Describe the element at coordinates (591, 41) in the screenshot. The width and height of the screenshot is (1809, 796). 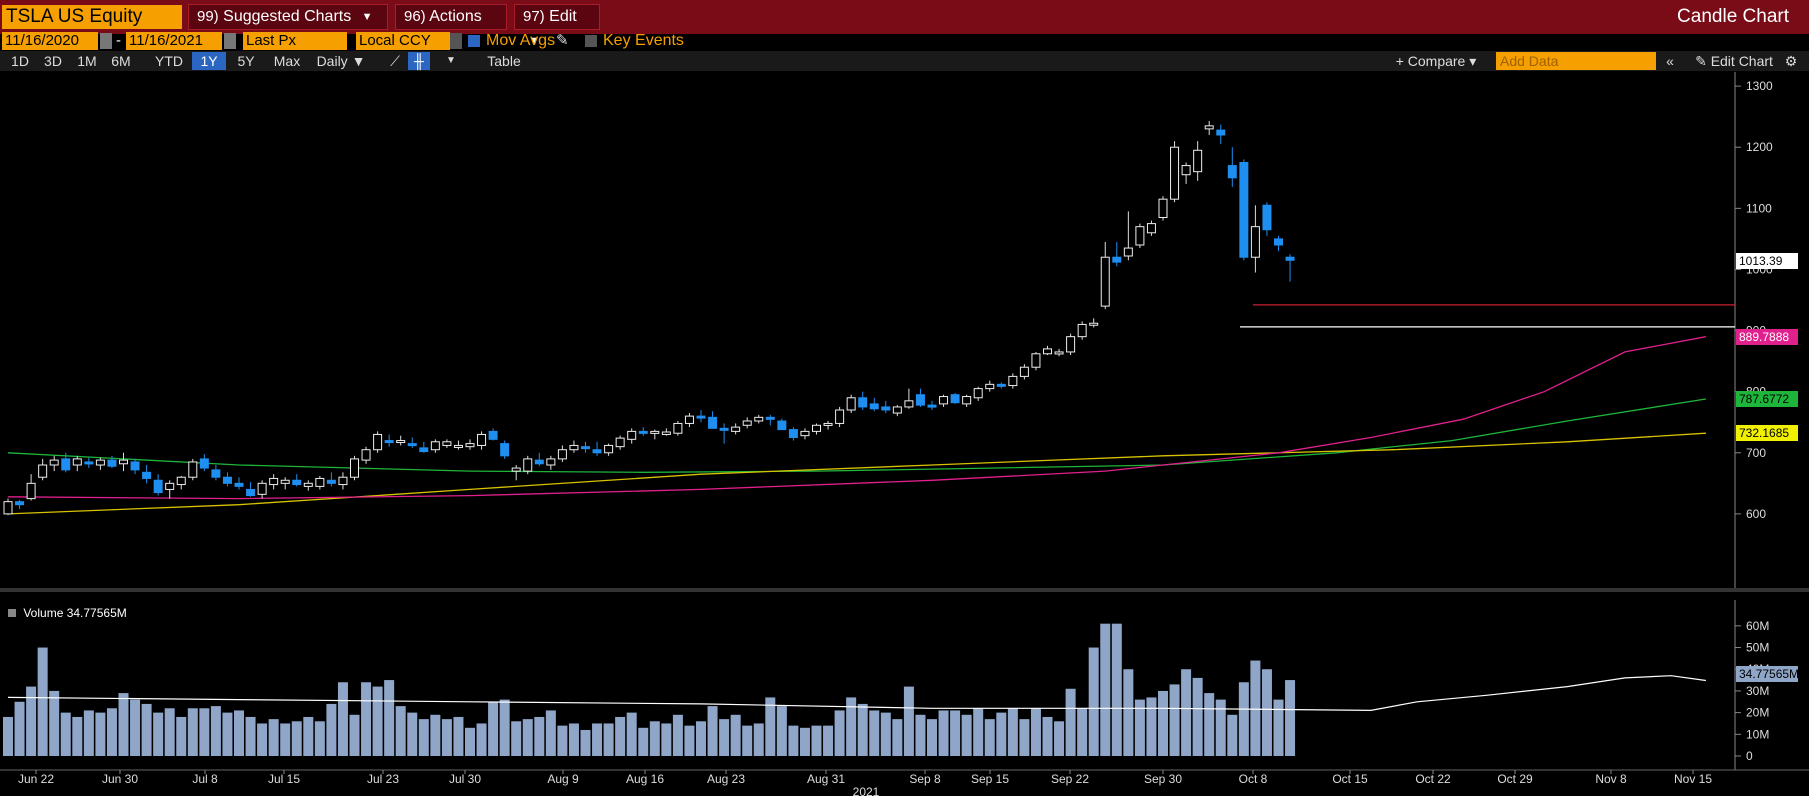
I see `key-events-checkbox` at that location.